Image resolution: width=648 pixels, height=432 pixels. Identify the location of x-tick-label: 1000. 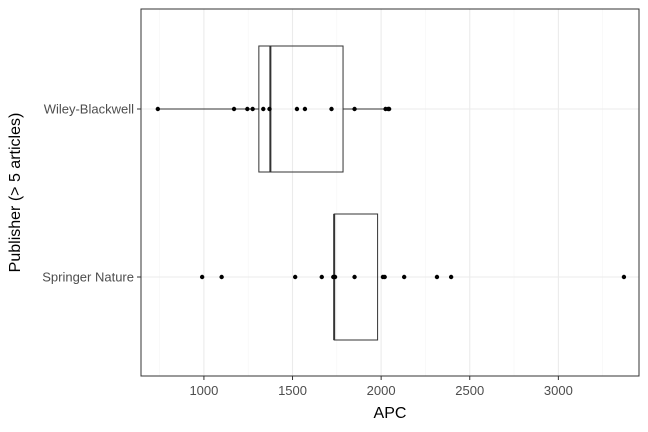
(203, 390).